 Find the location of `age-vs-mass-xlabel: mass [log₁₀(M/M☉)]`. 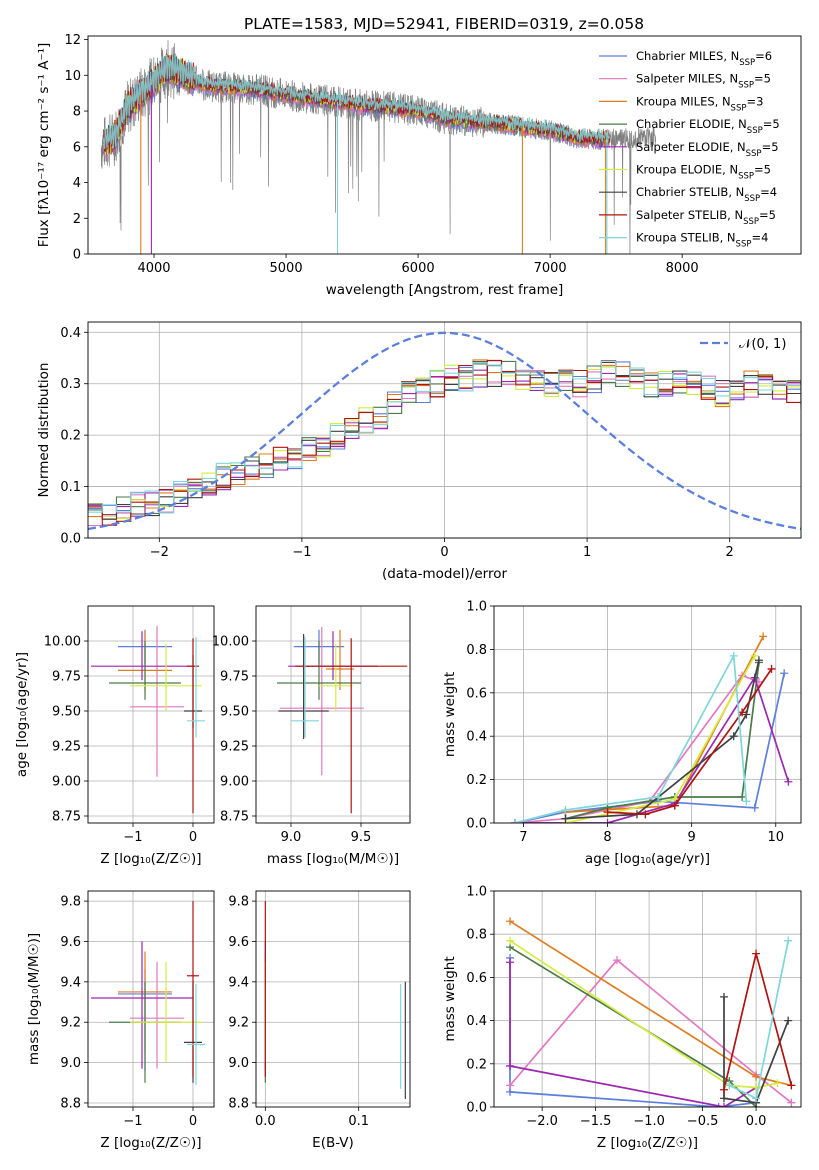

age-vs-mass-xlabel: mass [log₁₀(M/M☉)] is located at coordinates (333, 859).